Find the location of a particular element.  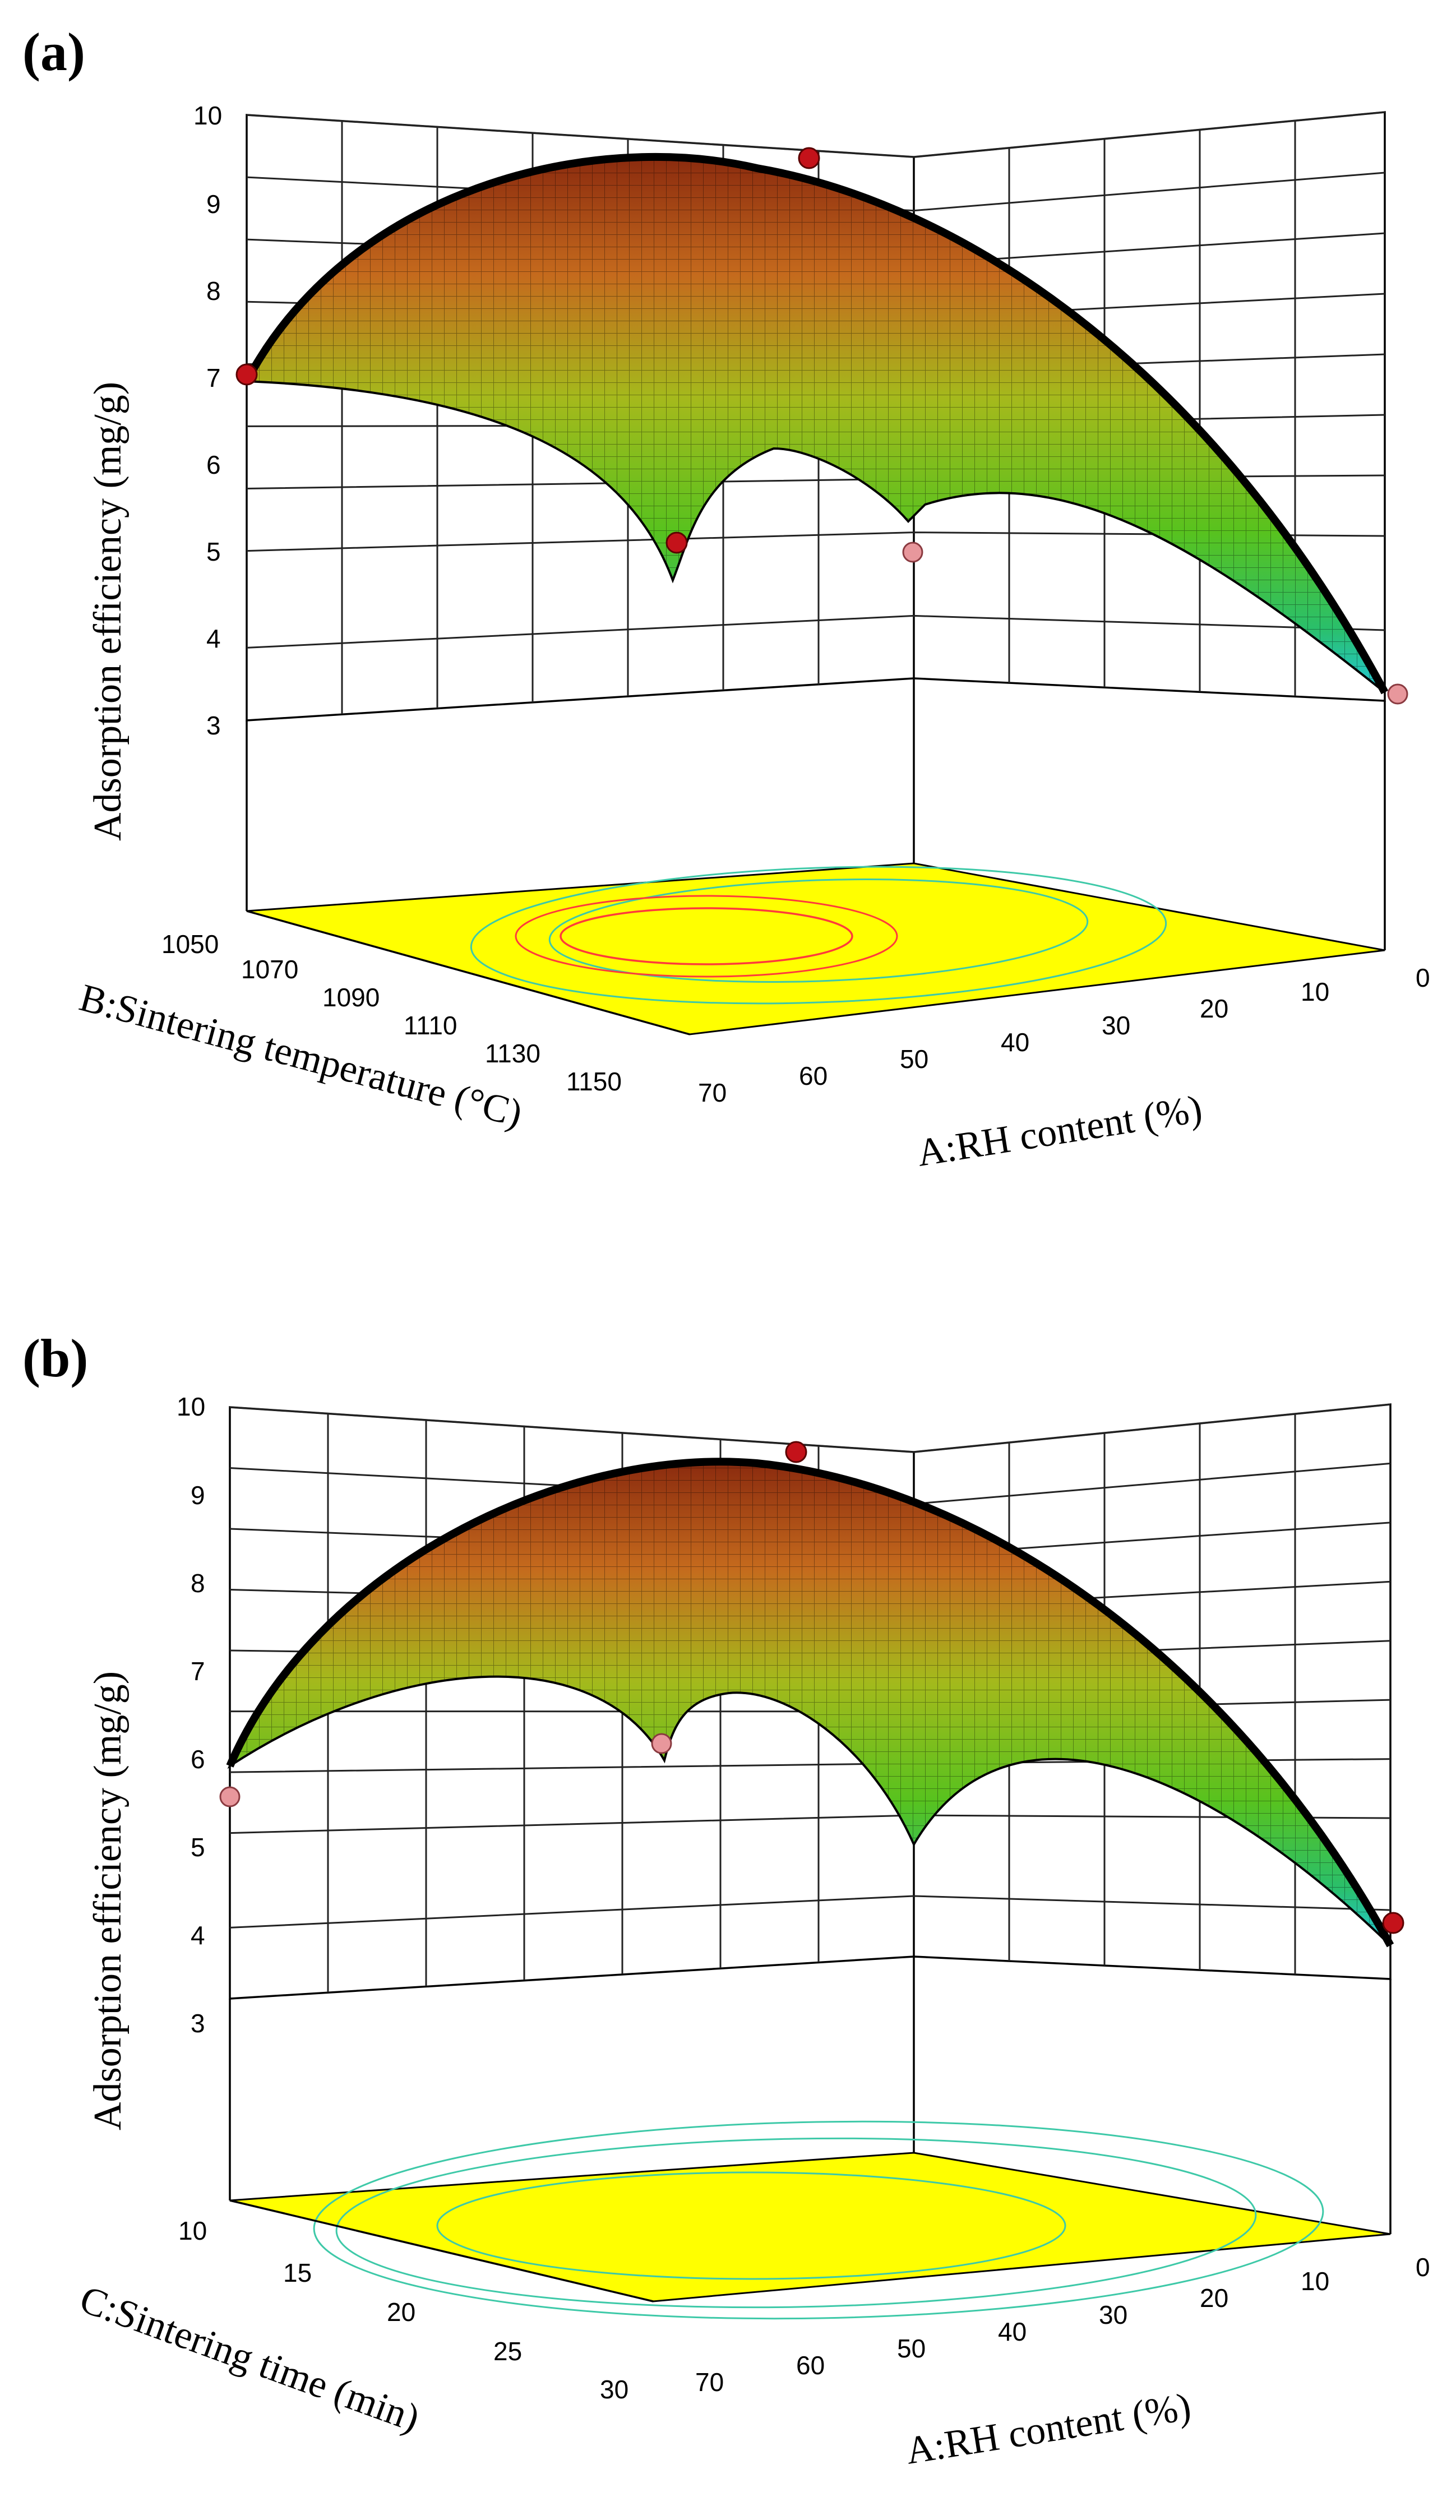

contour-inner-b is located at coordinates (751, 2226).